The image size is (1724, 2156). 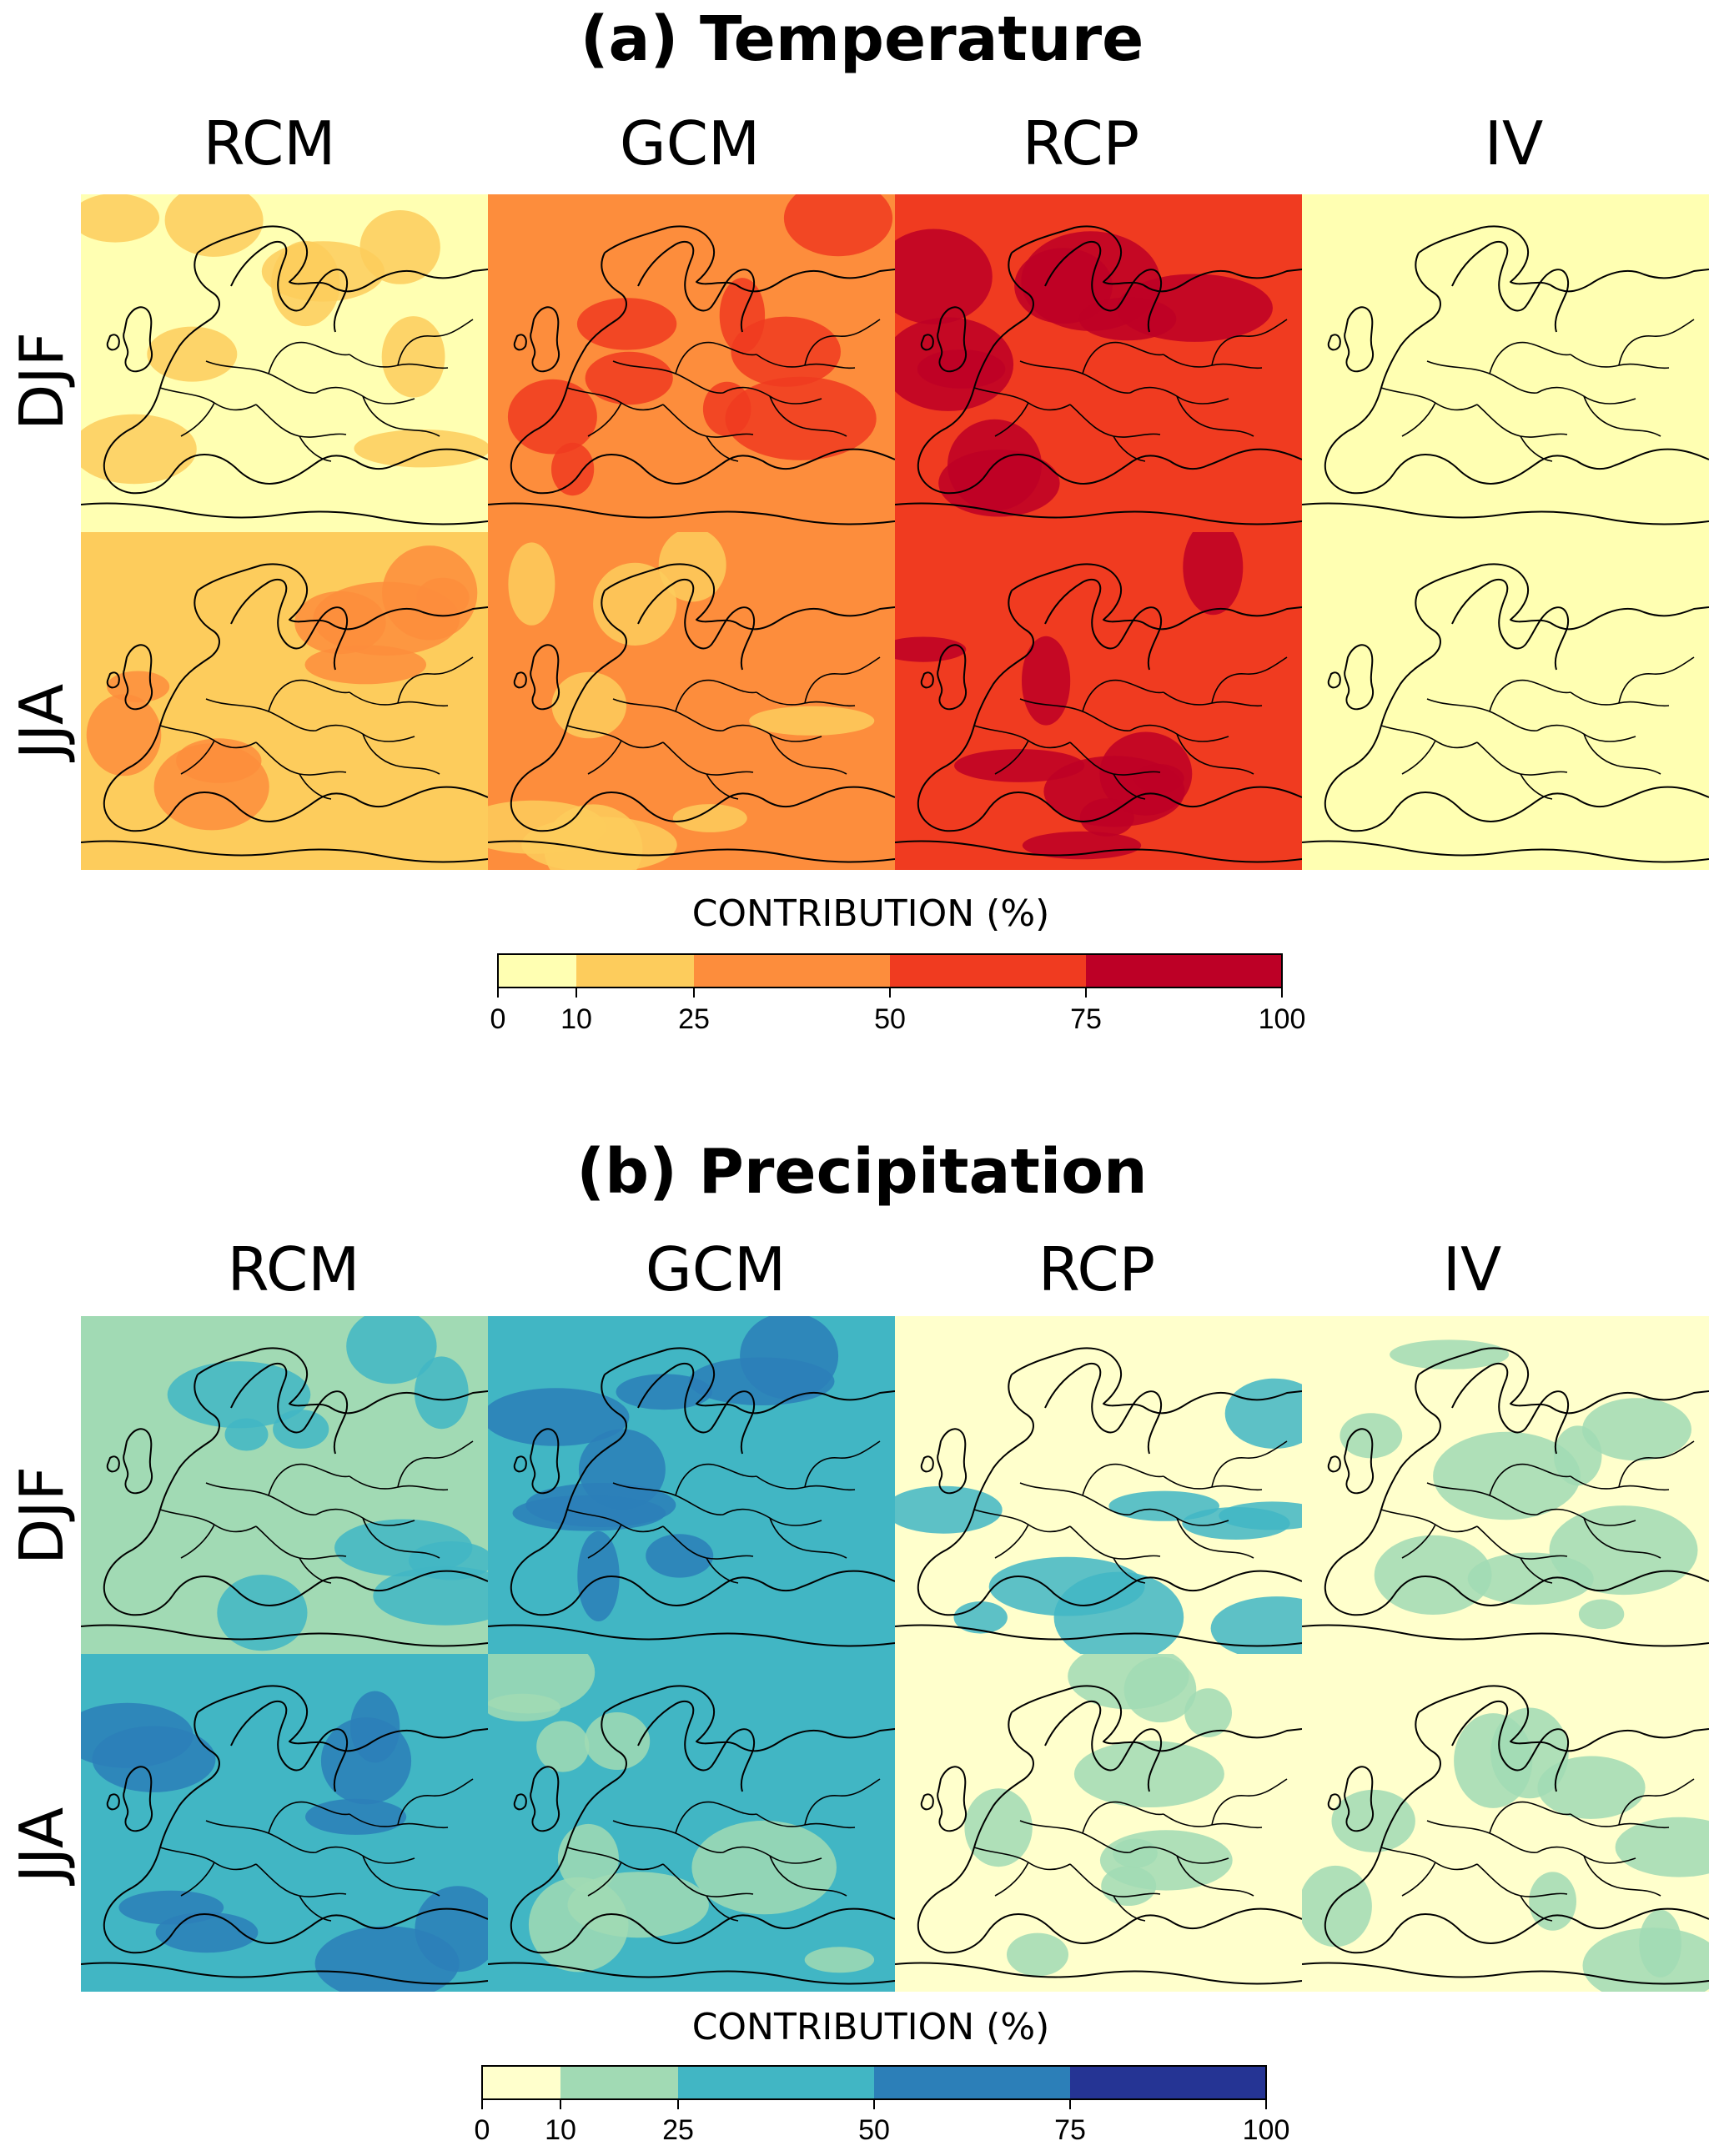 I want to click on panel-a-tick-label: 100, so click(x=1282, y=1019).